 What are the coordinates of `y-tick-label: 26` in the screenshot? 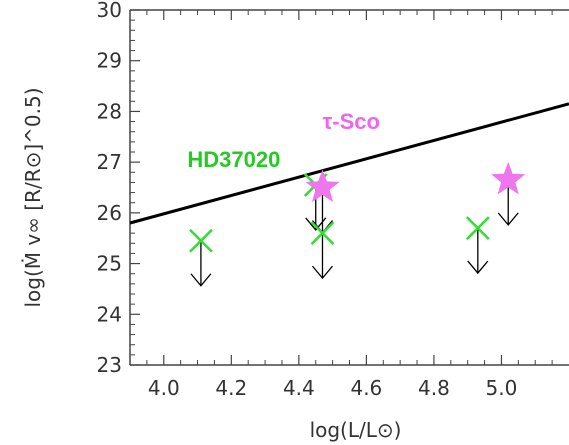 It's located at (109, 213).